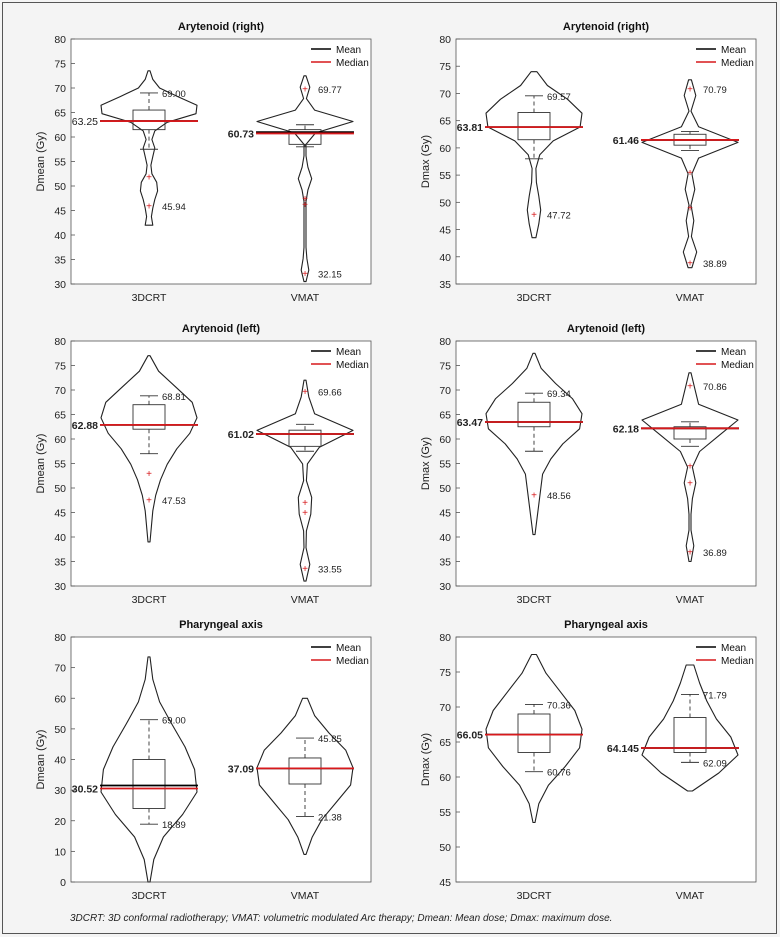 The width and height of the screenshot is (780, 937). I want to click on lower-value-label: 21.38, so click(330, 818).